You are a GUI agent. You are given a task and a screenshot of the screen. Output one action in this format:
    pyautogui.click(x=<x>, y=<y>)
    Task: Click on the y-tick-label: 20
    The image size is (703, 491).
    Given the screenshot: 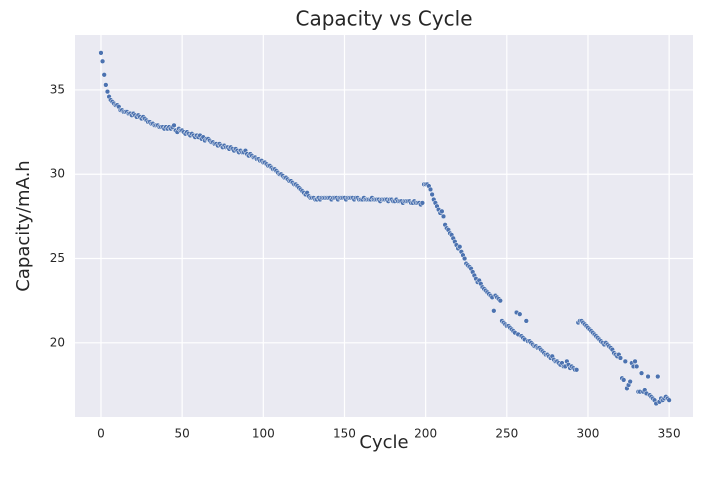 What is the action you would take?
    pyautogui.click(x=57, y=342)
    